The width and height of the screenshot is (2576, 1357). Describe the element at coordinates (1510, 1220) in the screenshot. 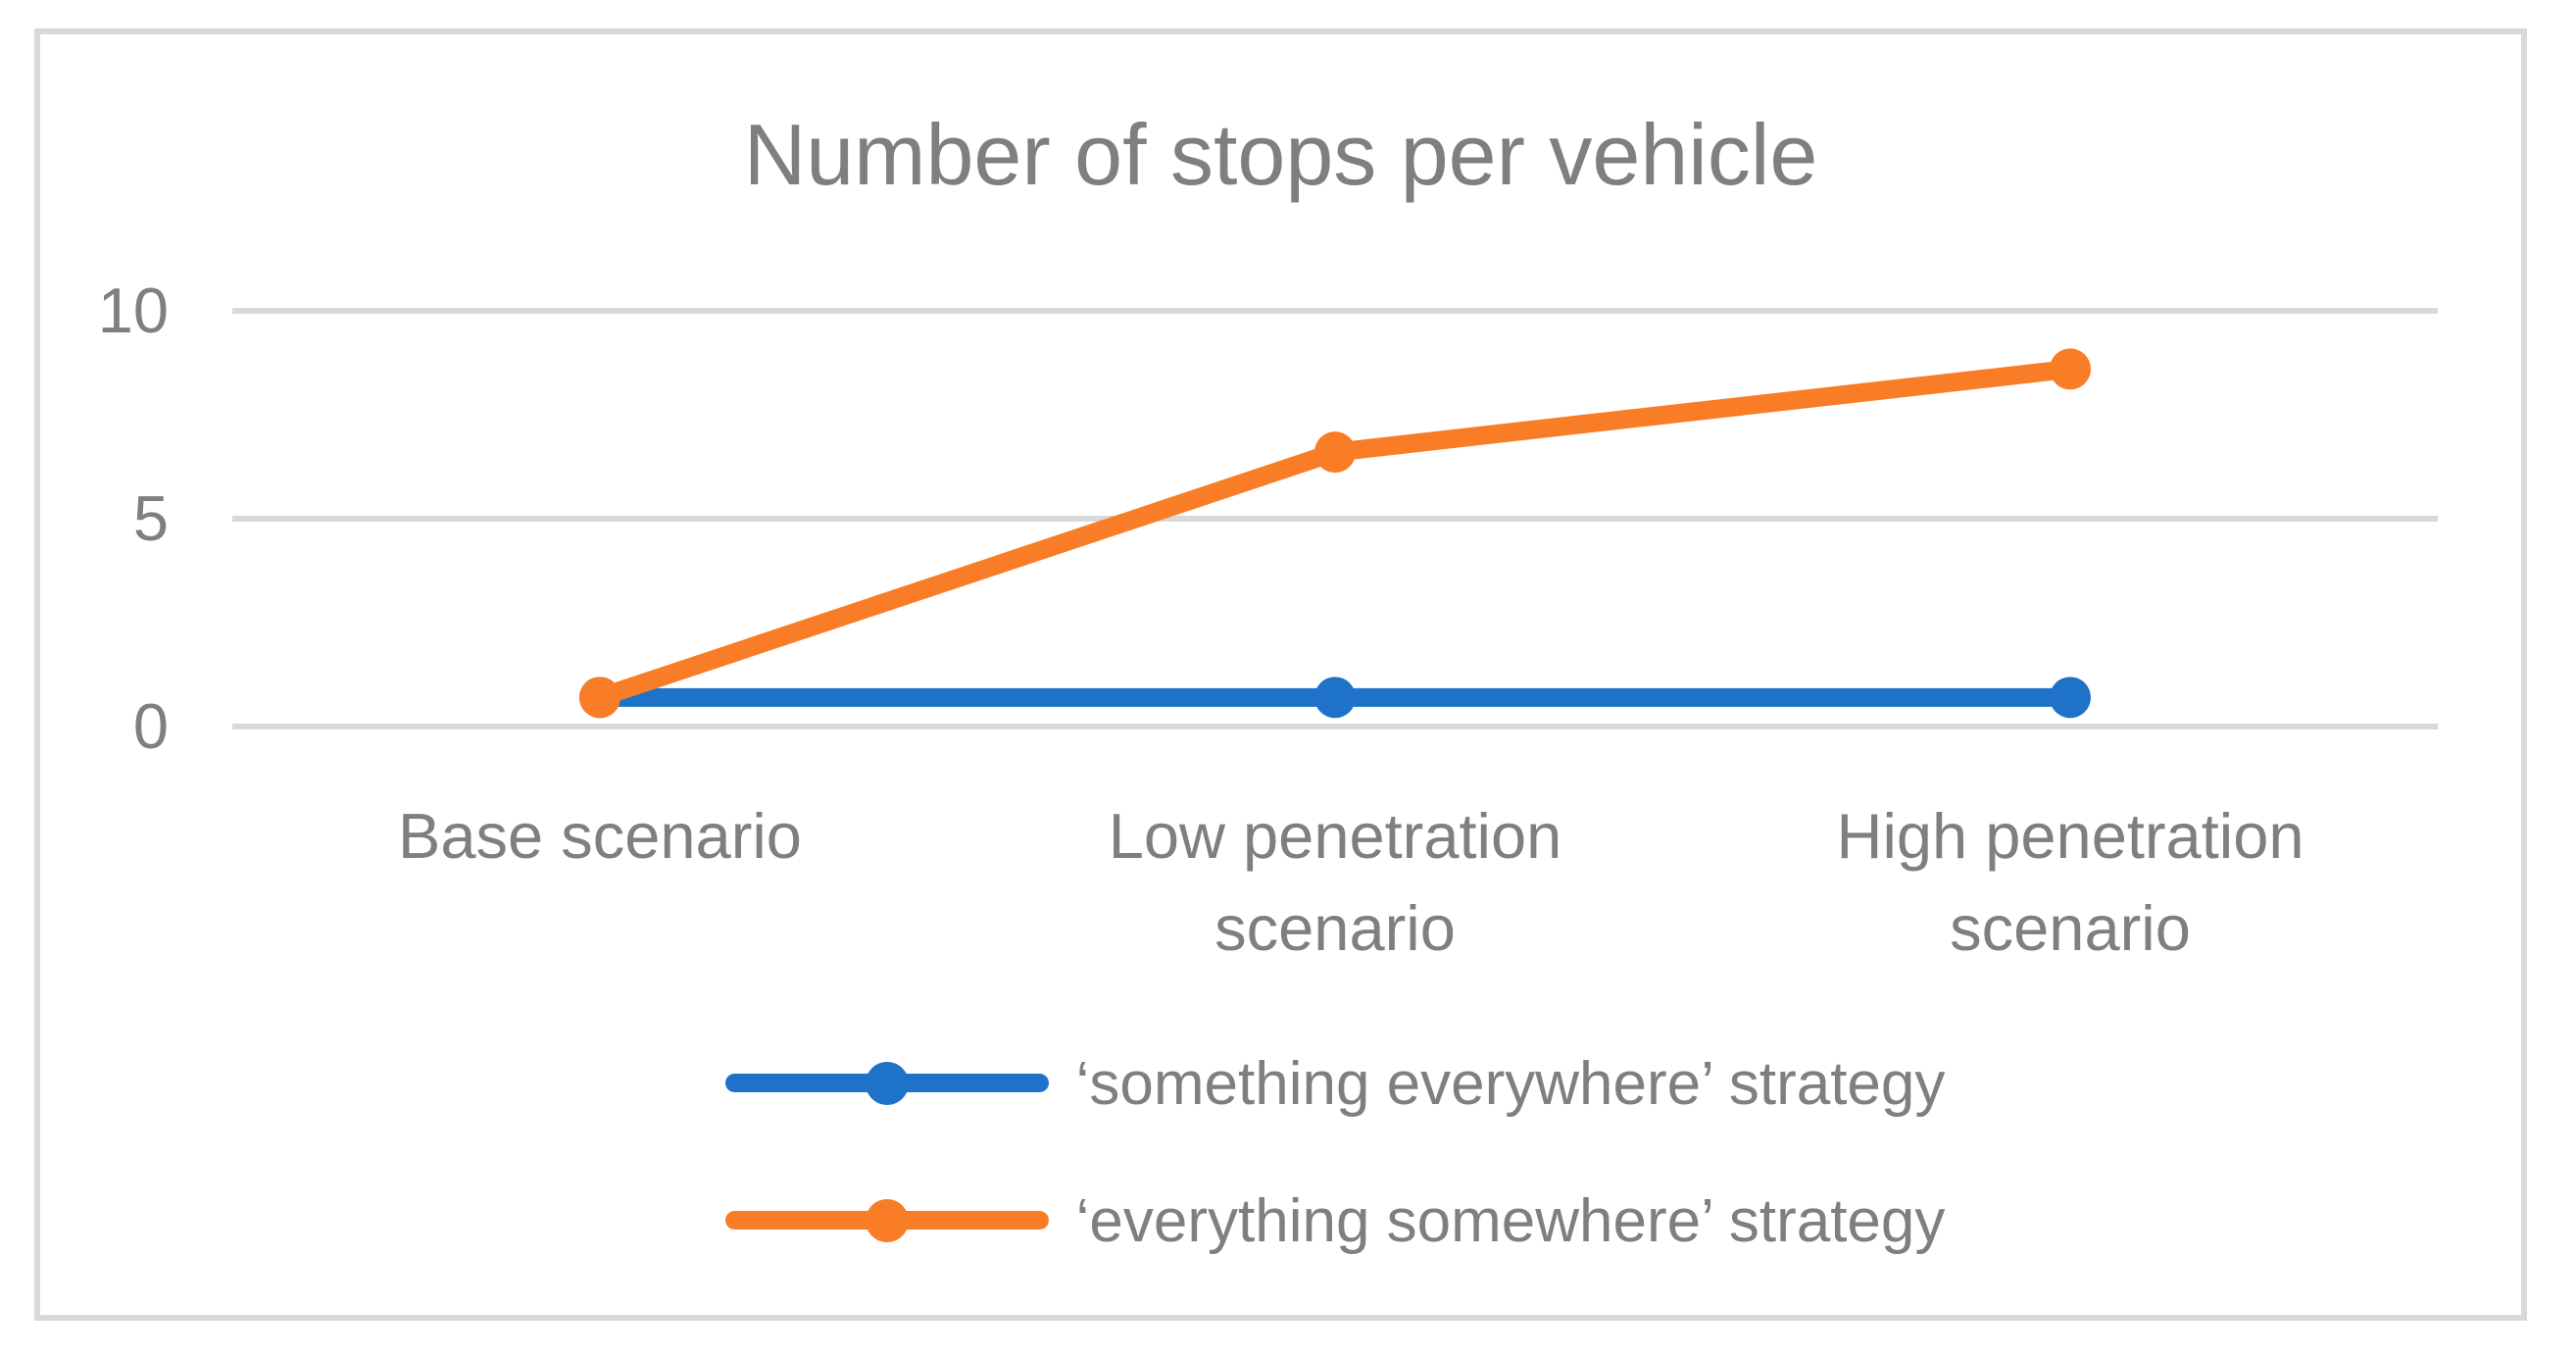

I see `legend-label: ‘everything somewhere’ strategy` at that location.